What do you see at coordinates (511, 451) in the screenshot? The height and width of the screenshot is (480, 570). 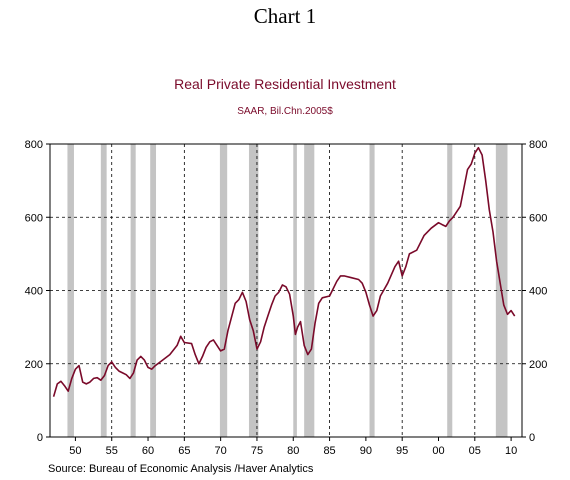 I see `x-tick-label: 10` at bounding box center [511, 451].